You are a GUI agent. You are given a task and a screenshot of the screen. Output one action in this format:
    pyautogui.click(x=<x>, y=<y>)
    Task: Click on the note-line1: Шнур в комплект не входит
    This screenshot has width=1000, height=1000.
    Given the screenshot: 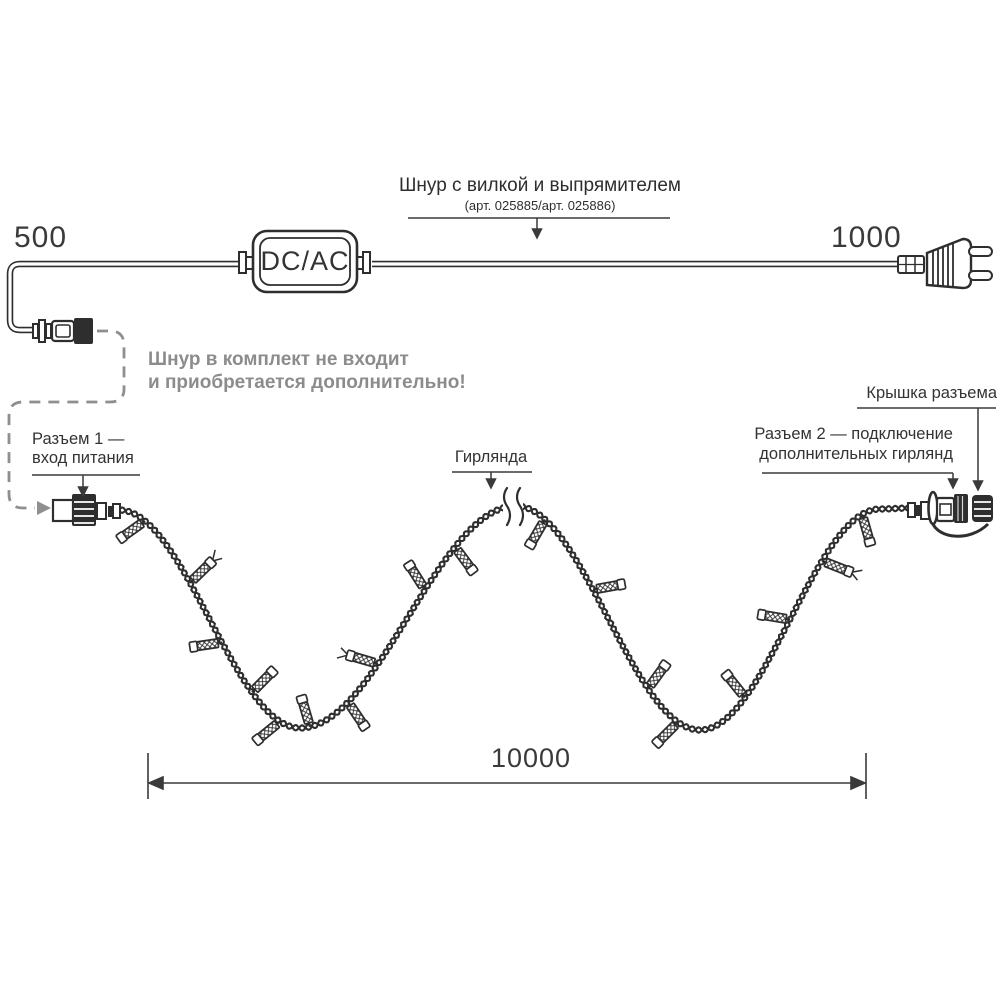 What is the action you would take?
    pyautogui.click(x=278, y=359)
    